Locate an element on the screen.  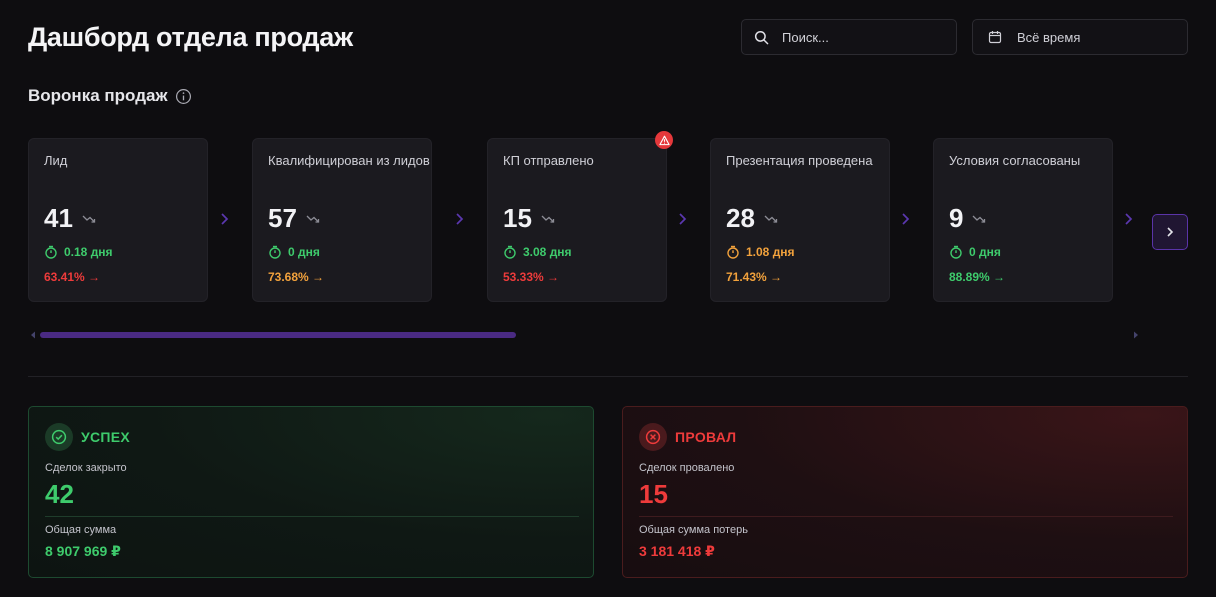
scroll-left-arrow is located at coordinates (33, 335).